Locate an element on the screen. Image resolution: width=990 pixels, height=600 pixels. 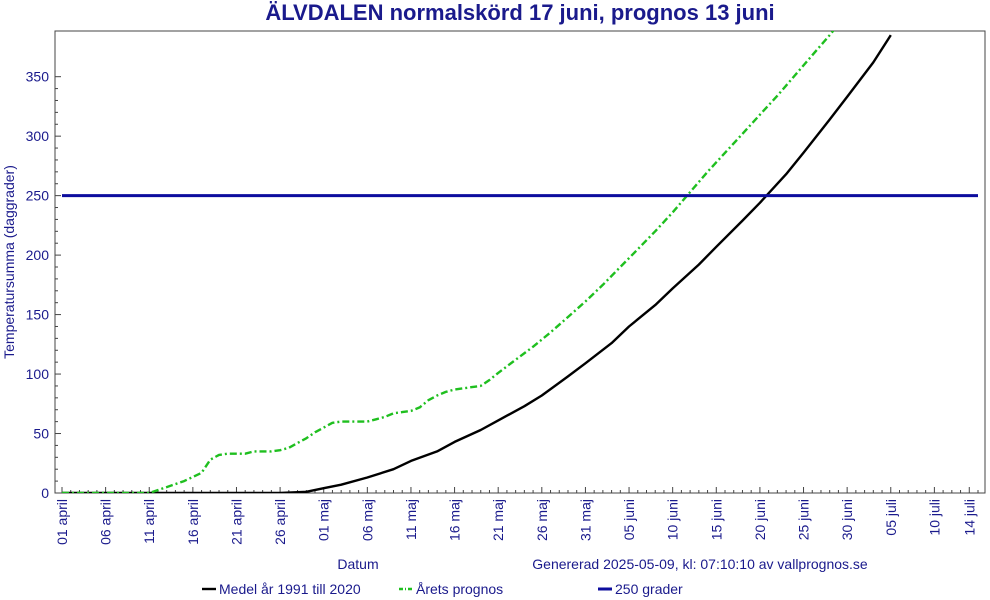
y-axis-label: Temperatursumma (daggrader) is located at coordinates (9, 262).